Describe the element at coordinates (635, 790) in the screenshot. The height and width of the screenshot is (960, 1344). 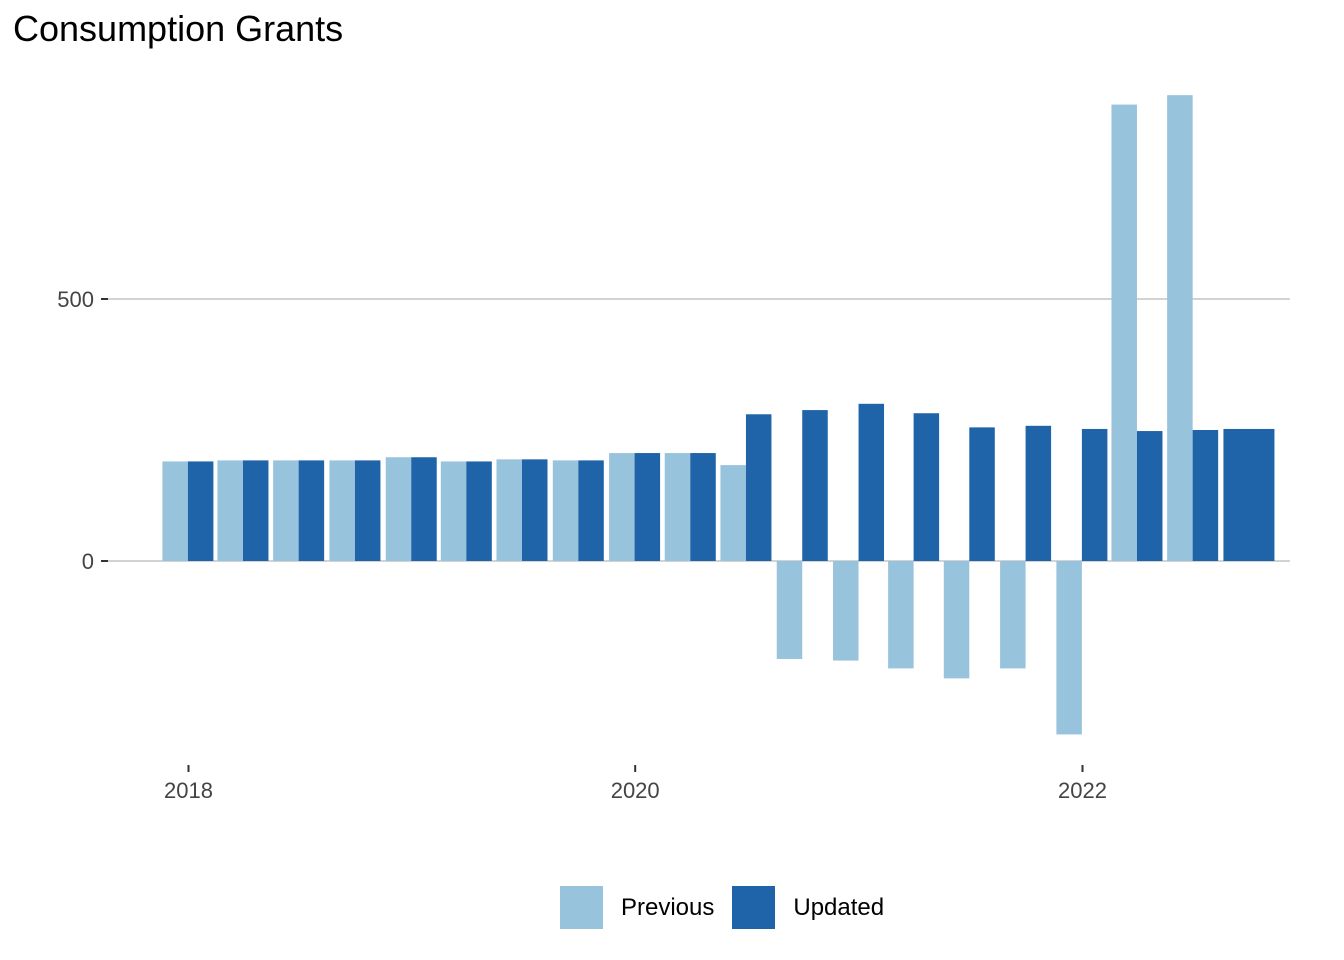
I see `x-tick-label: 2020` at that location.